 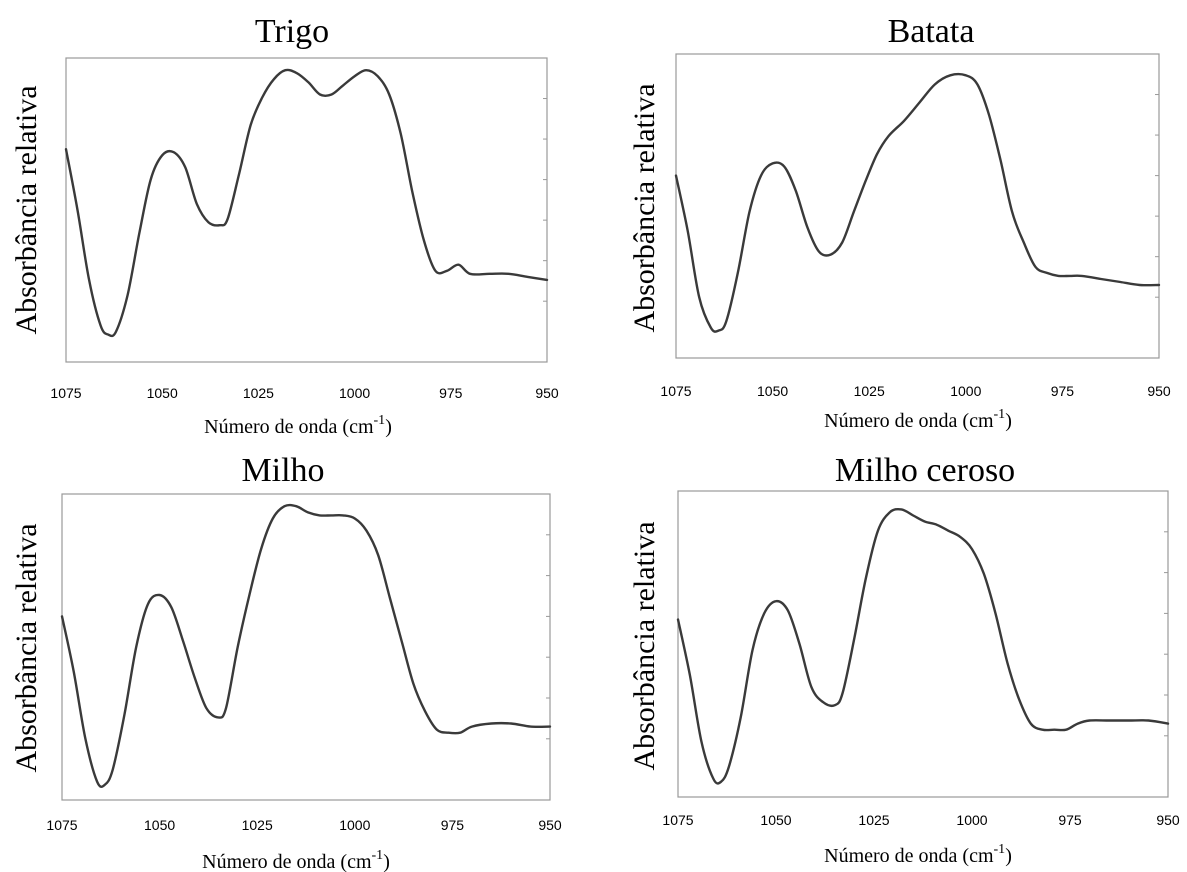 I want to click on chart-title: Milho ceroso, so click(x=925, y=470).